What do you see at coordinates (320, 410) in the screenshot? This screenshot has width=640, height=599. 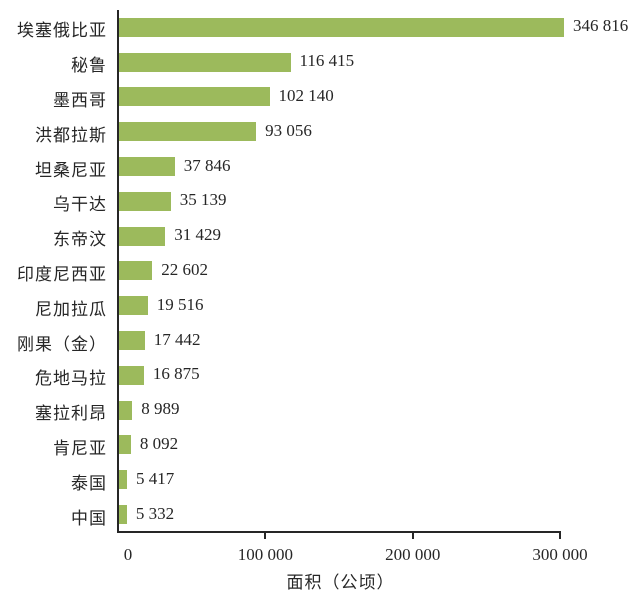 I see `chart-row: 塞拉利昂 8 989` at bounding box center [320, 410].